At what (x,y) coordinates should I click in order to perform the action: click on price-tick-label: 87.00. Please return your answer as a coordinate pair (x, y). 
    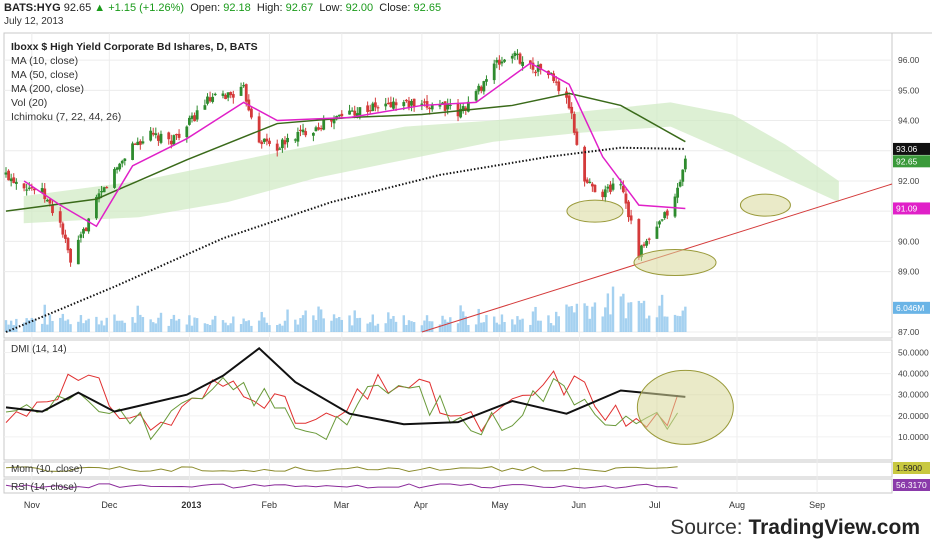
    Looking at the image, I should click on (909, 332).